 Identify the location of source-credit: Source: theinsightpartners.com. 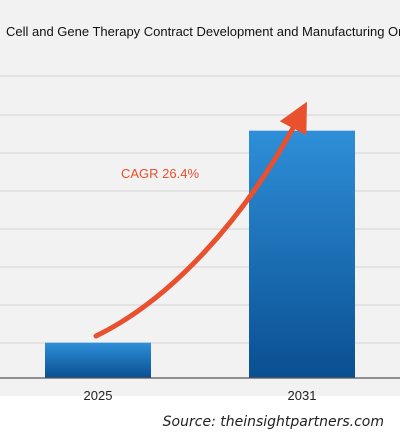
(273, 422).